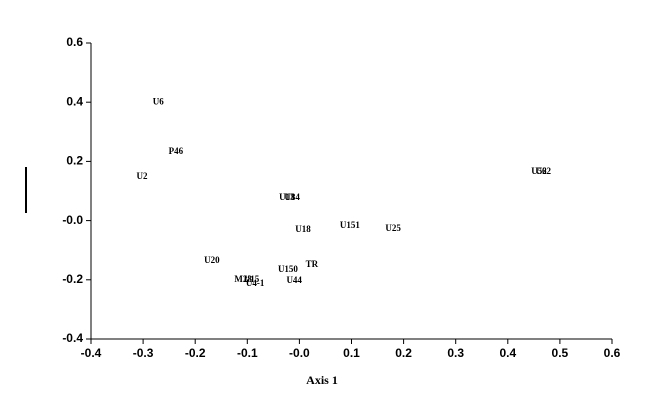 This screenshot has width=664, height=413. Describe the element at coordinates (560, 353) in the screenshot. I see `x-tick-label: 0.5` at that location.